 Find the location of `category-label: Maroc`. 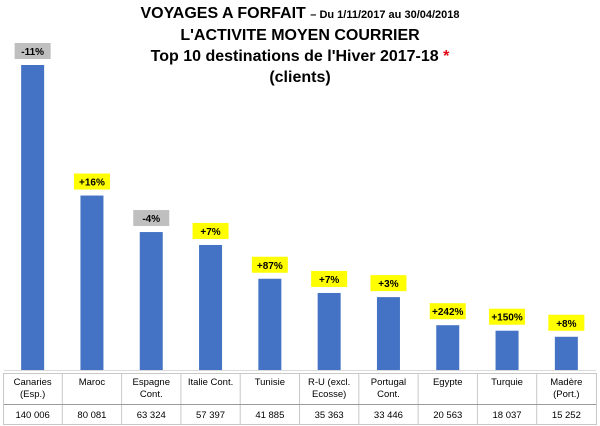

category-label: Maroc is located at coordinates (92, 382).